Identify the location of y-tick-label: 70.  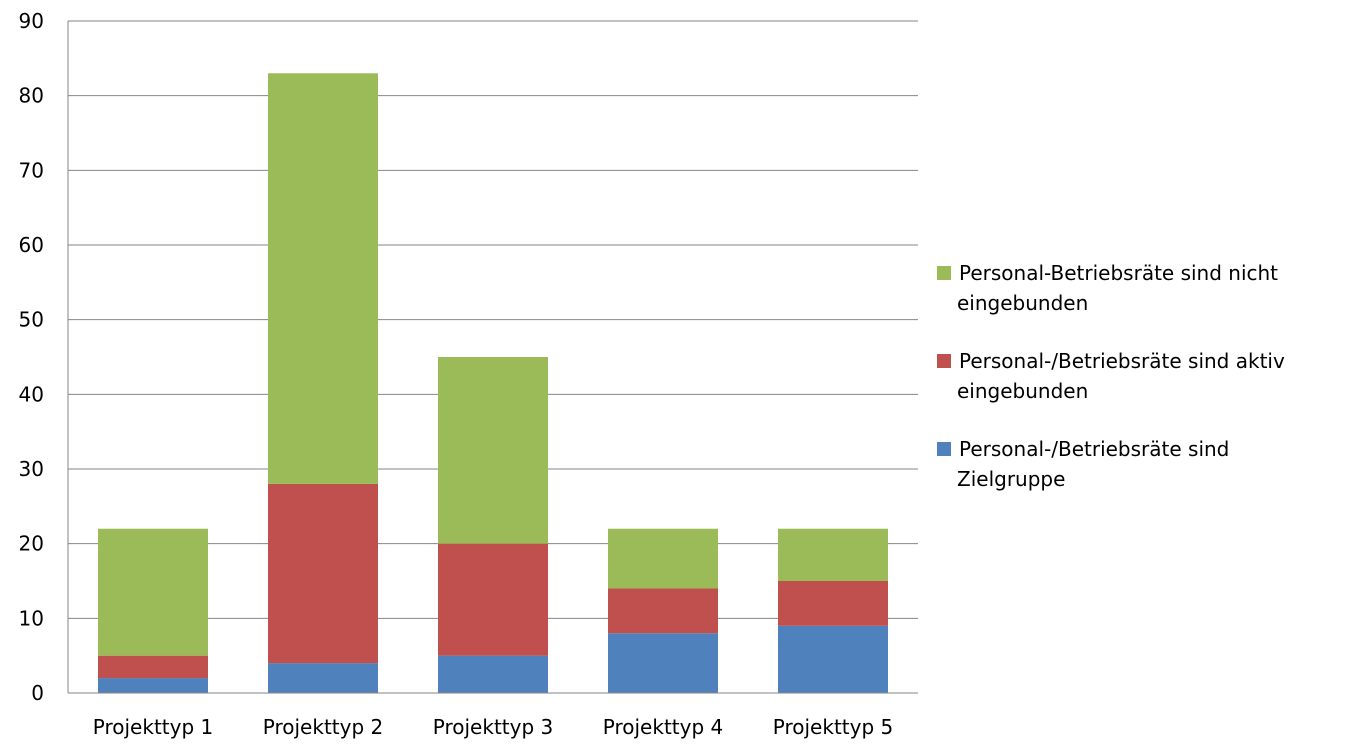
(31, 170).